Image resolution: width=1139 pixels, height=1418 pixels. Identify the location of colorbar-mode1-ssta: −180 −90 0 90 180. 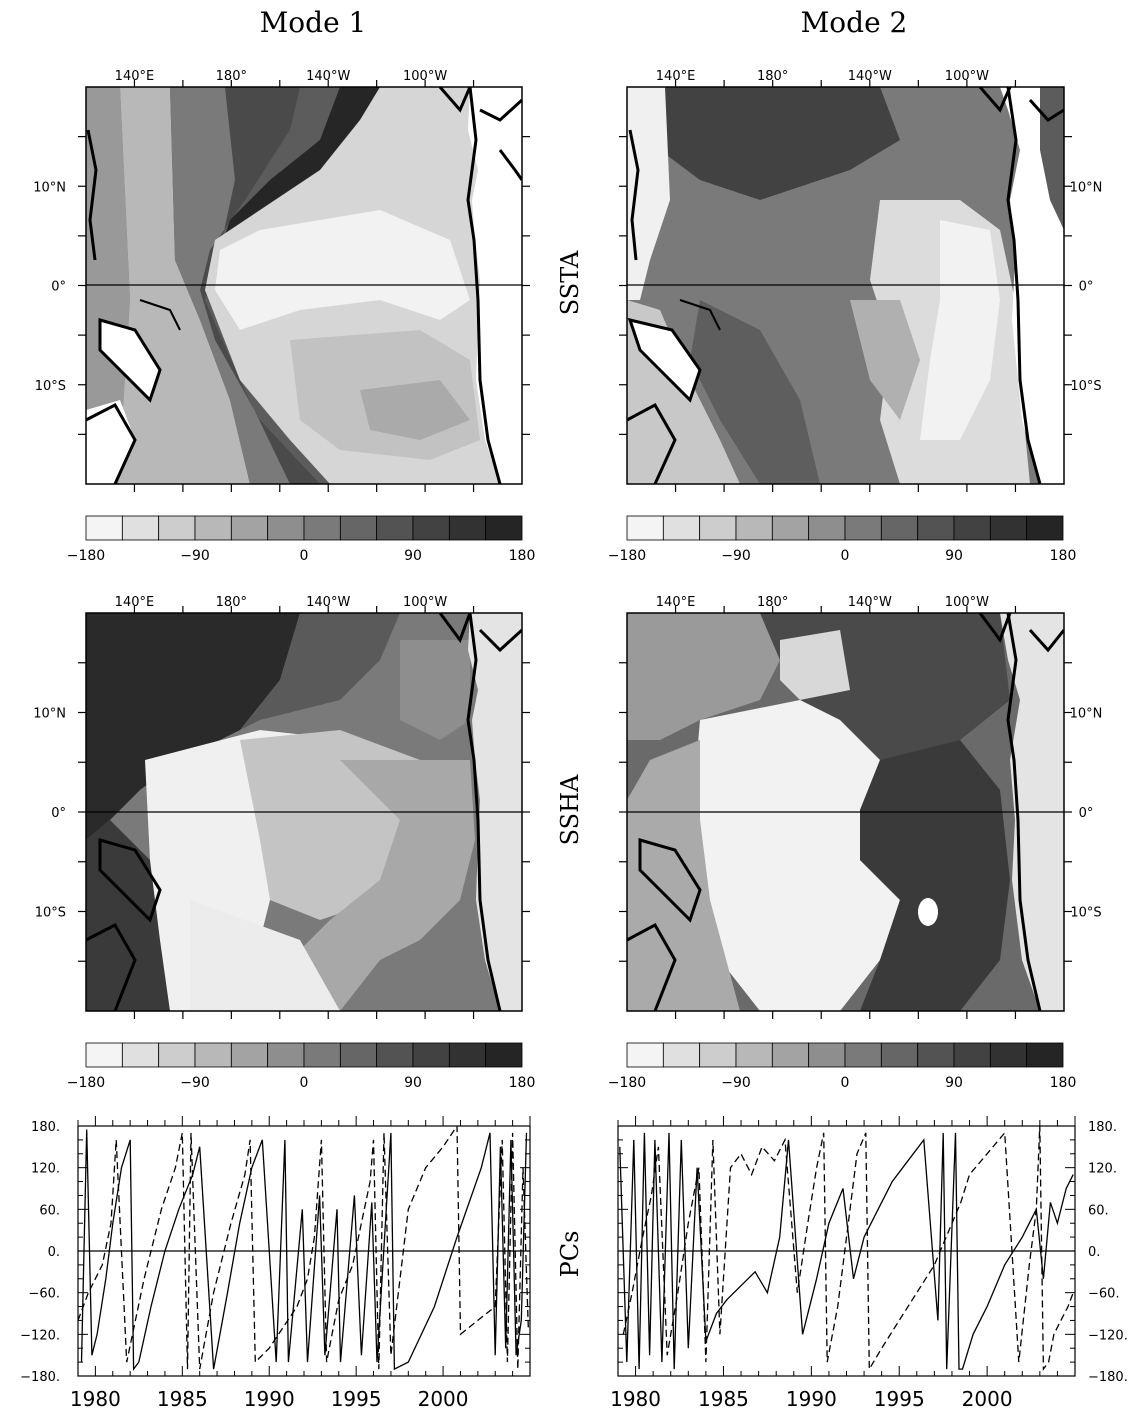
(301, 539).